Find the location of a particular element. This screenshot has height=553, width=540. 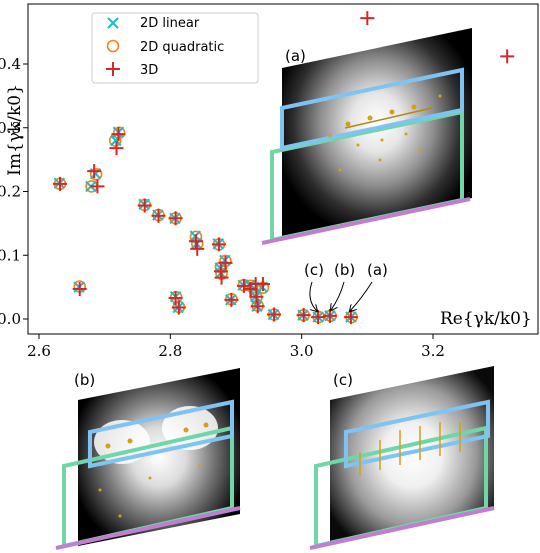

legend-entry-3d: 3D is located at coordinates (132, 70).